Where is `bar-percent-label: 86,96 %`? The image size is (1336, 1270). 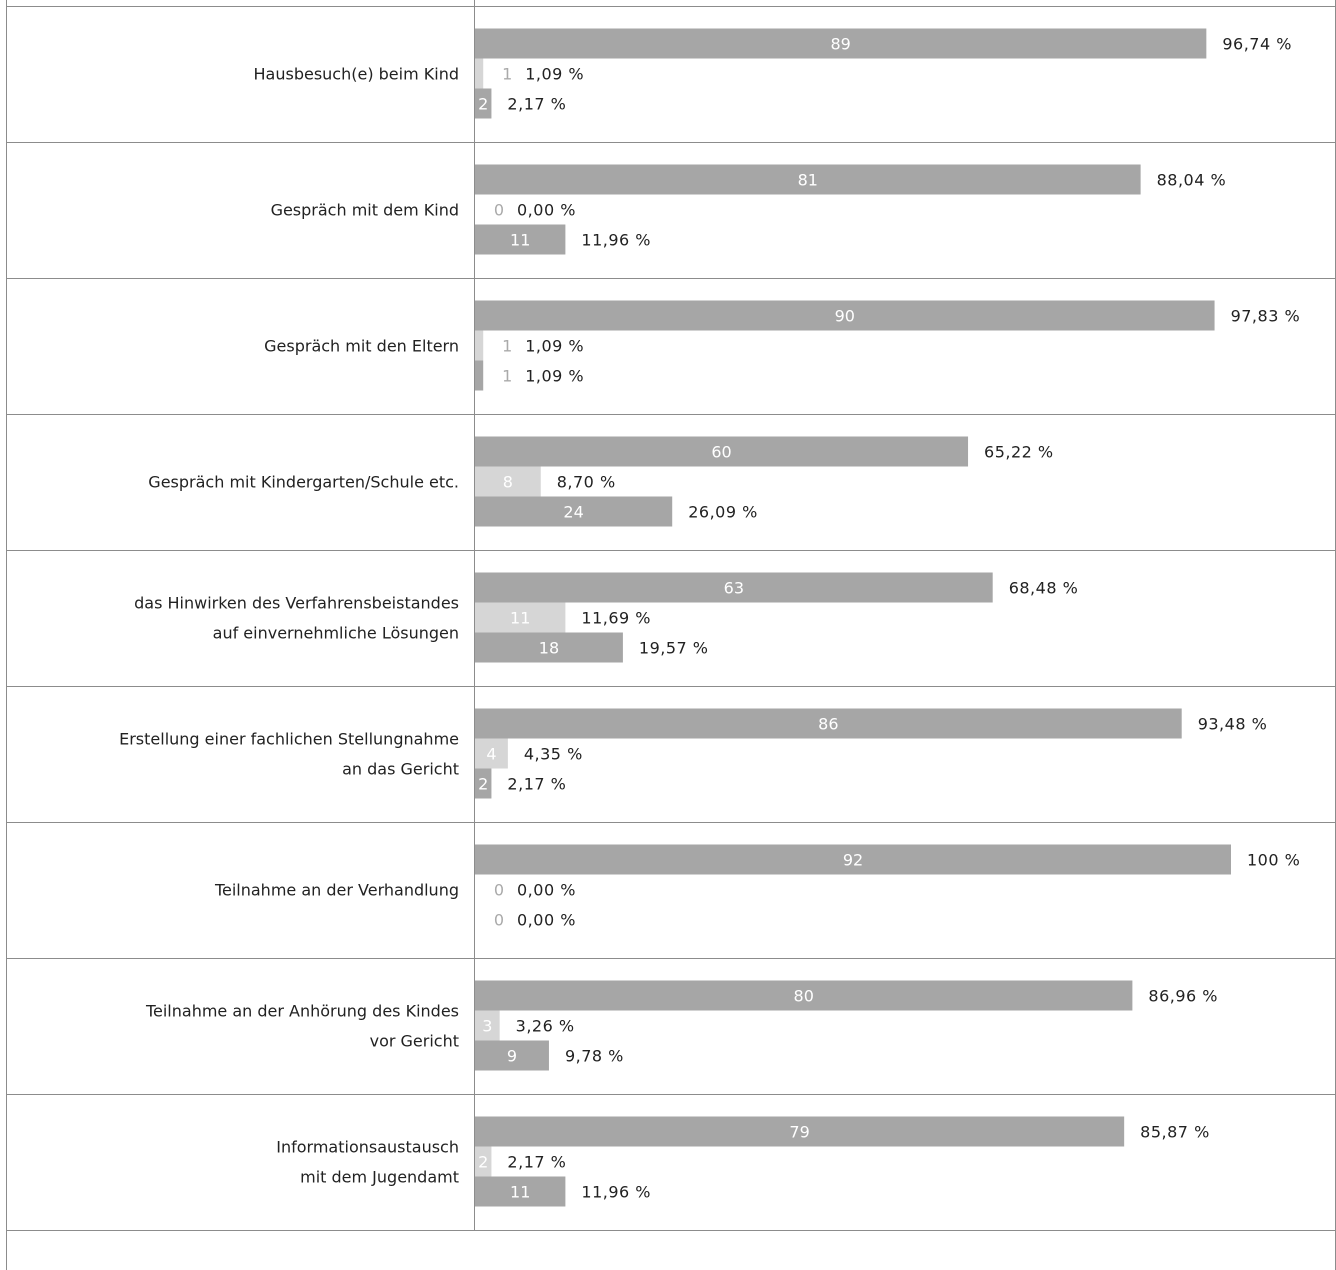 bar-percent-label: 86,96 % is located at coordinates (1183, 996).